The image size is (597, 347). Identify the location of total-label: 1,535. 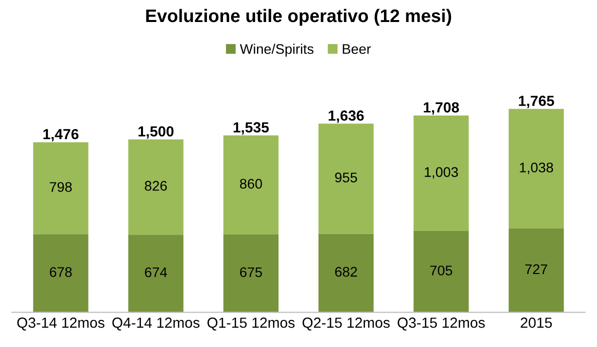
(251, 128).